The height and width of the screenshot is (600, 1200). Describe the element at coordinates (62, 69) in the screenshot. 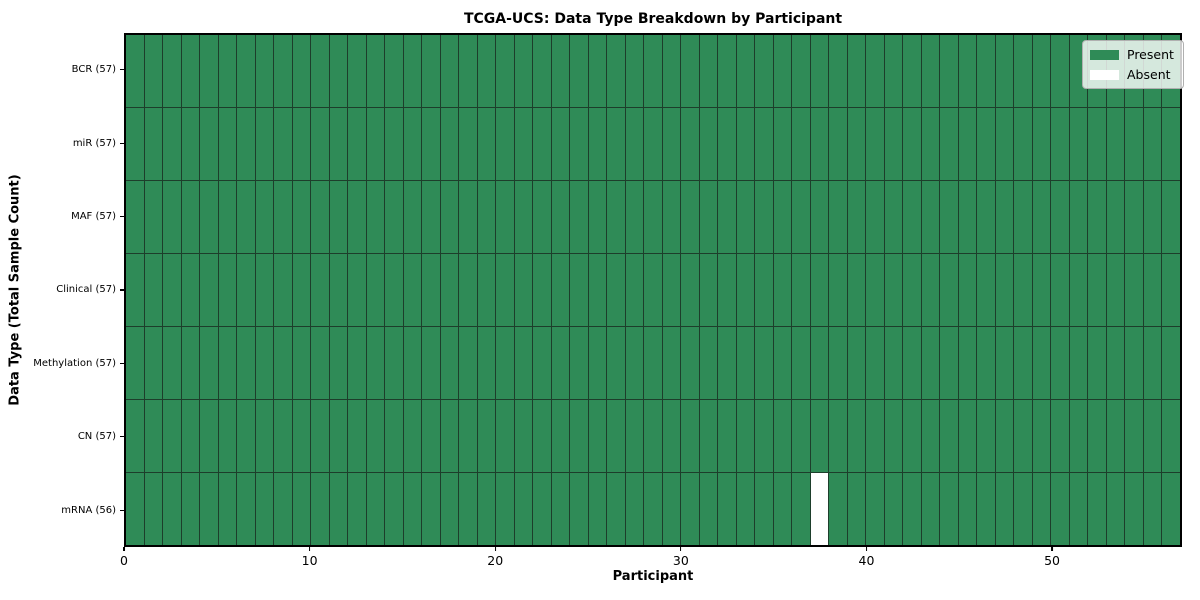

I see `y-tick-row: BCR (57)` at that location.